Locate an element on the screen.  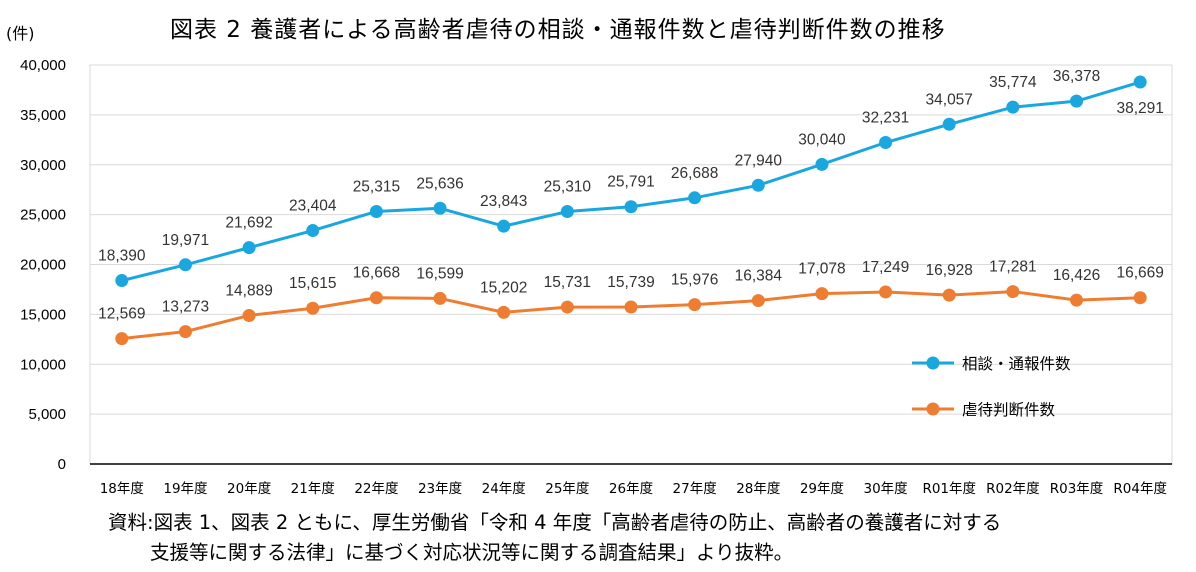
data-label: 19,971 is located at coordinates (185, 240).